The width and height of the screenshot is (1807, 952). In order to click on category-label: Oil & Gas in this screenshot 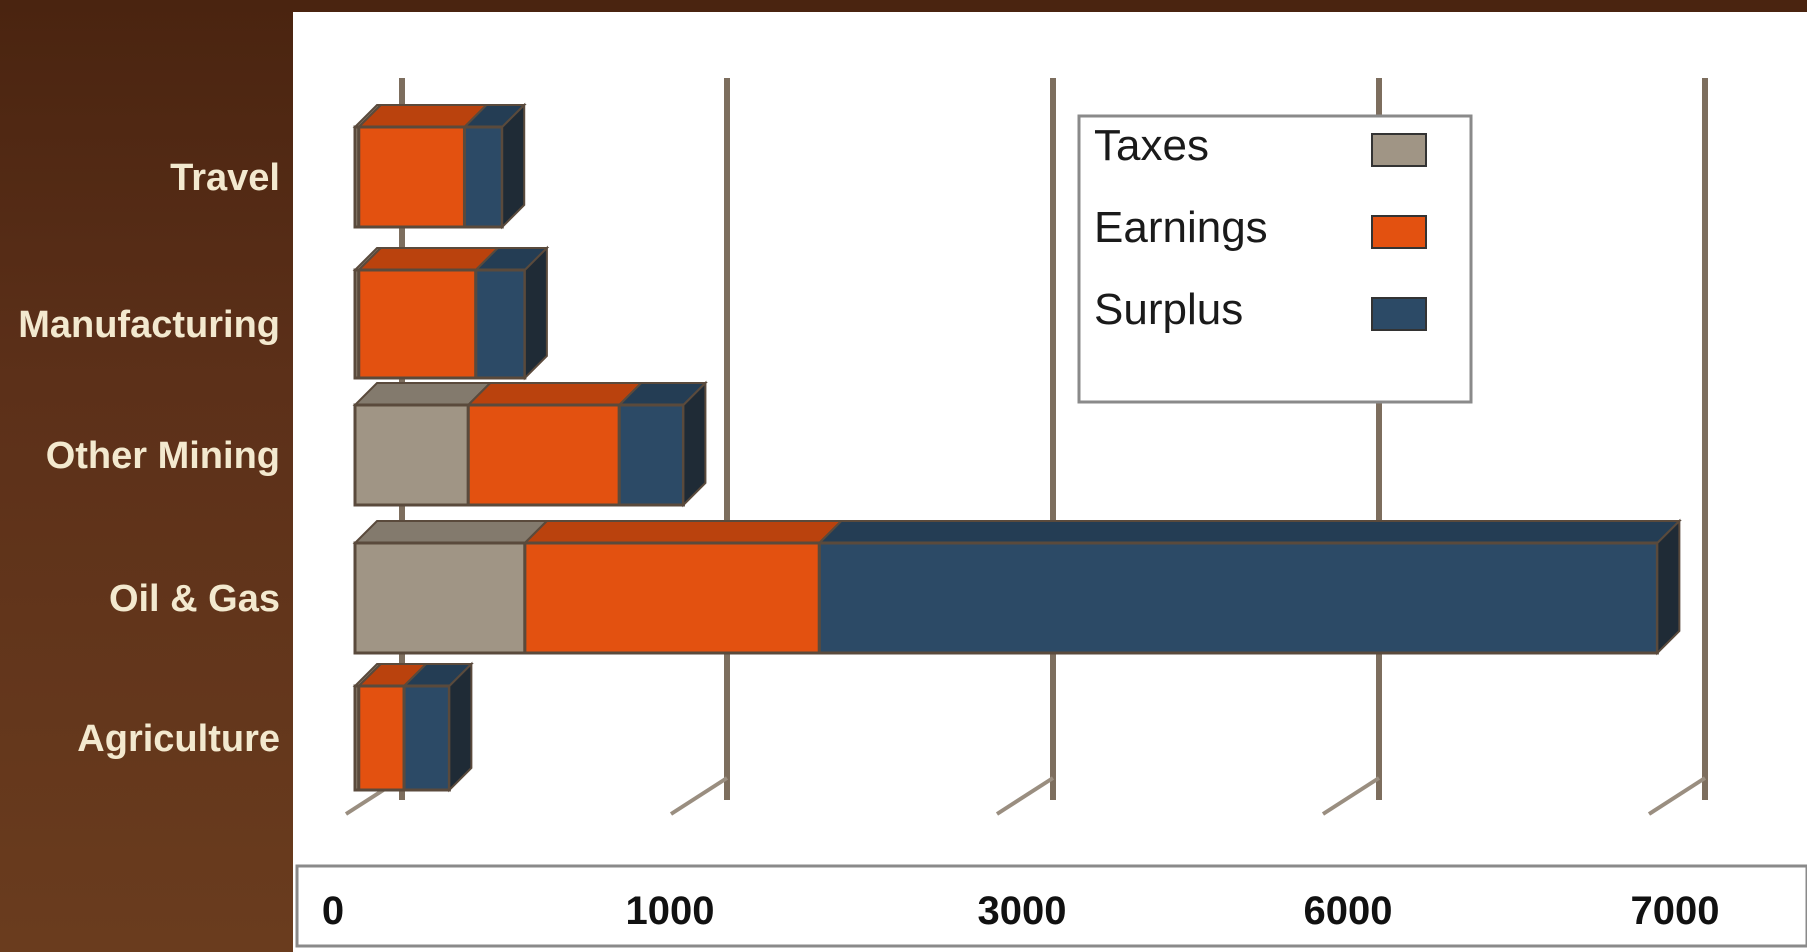, I will do `click(194, 599)`.